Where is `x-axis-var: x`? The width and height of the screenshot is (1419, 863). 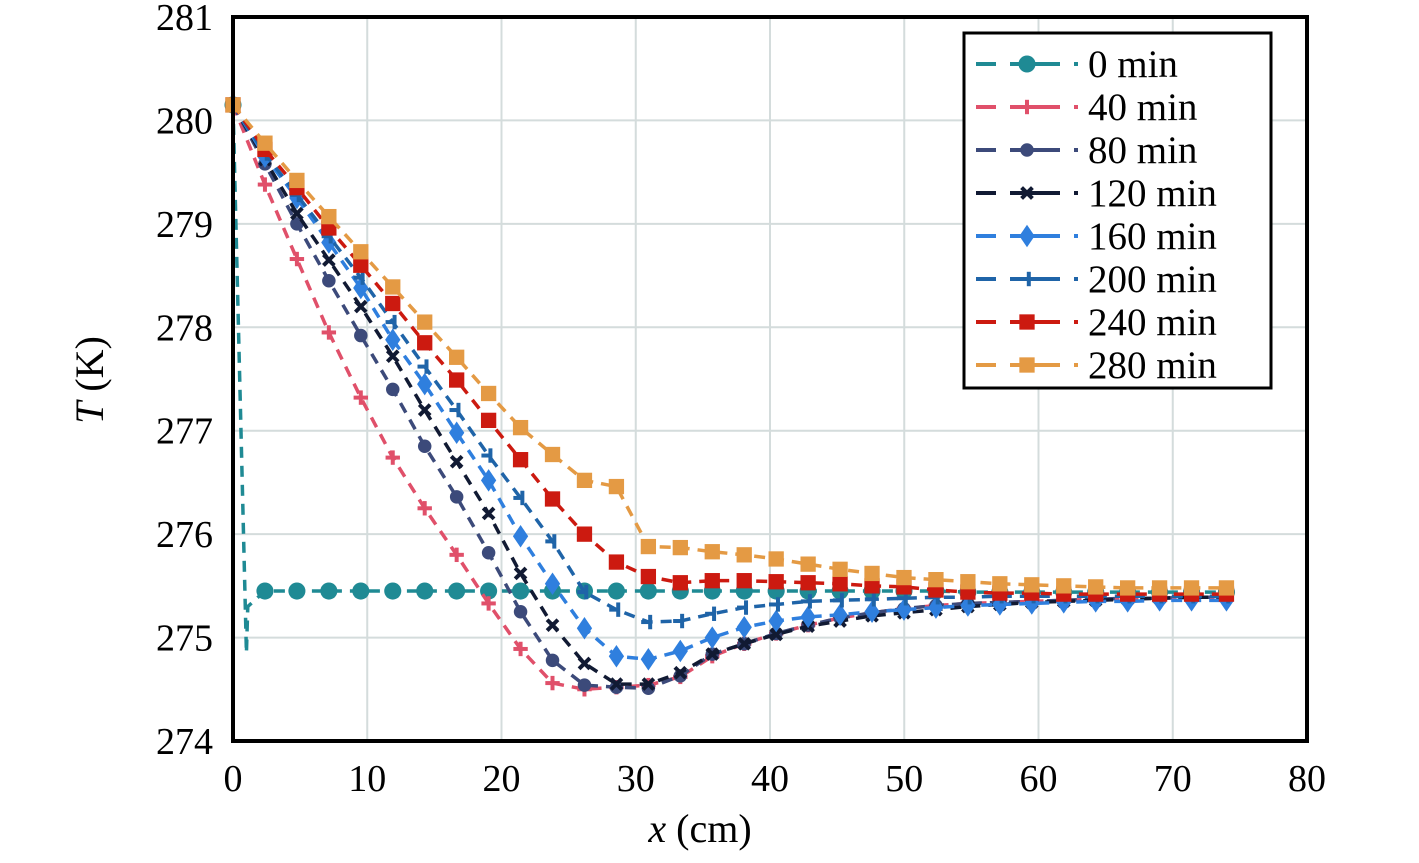 x-axis-var: x is located at coordinates (656, 828).